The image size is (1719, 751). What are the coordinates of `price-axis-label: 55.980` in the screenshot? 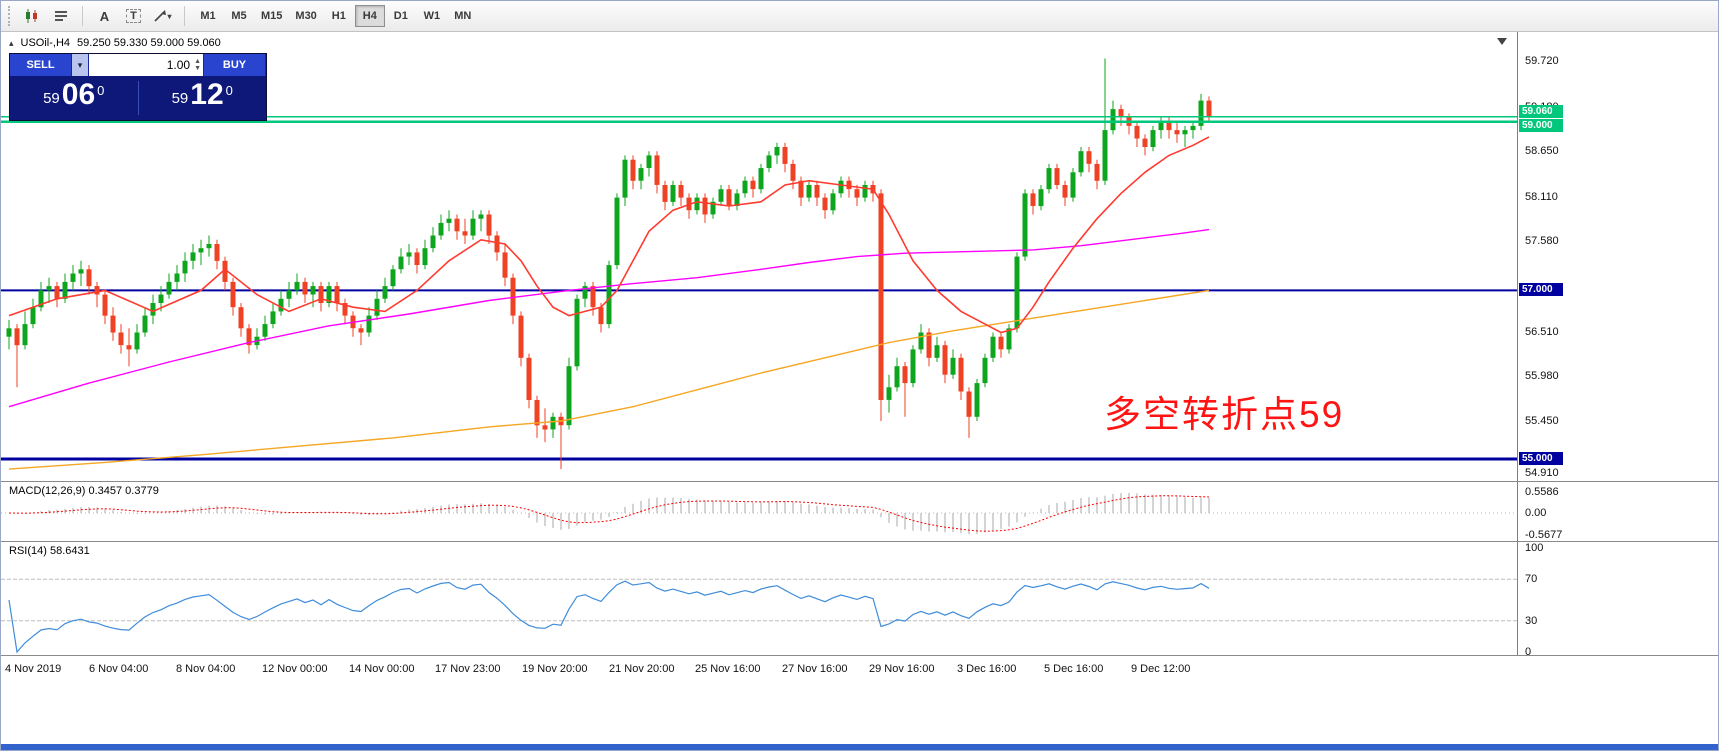 It's located at (1542, 376).